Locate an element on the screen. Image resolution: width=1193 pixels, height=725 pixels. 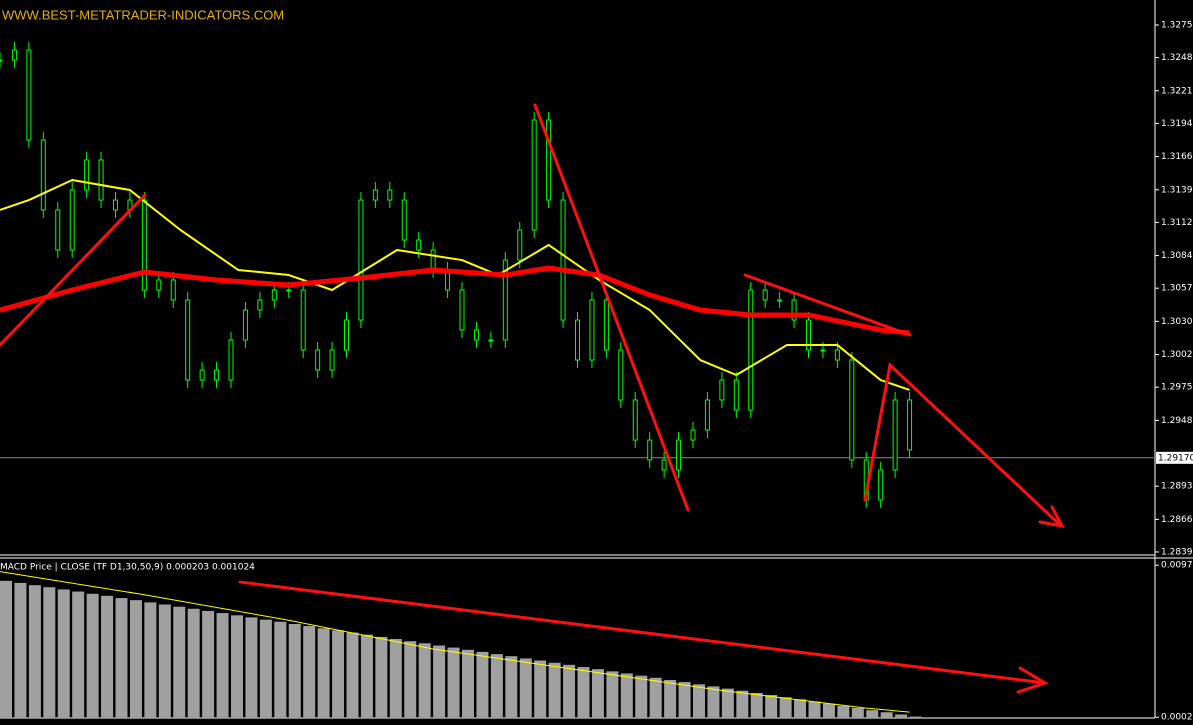
y-tick-label: 1.29480 is located at coordinates (1177, 421).